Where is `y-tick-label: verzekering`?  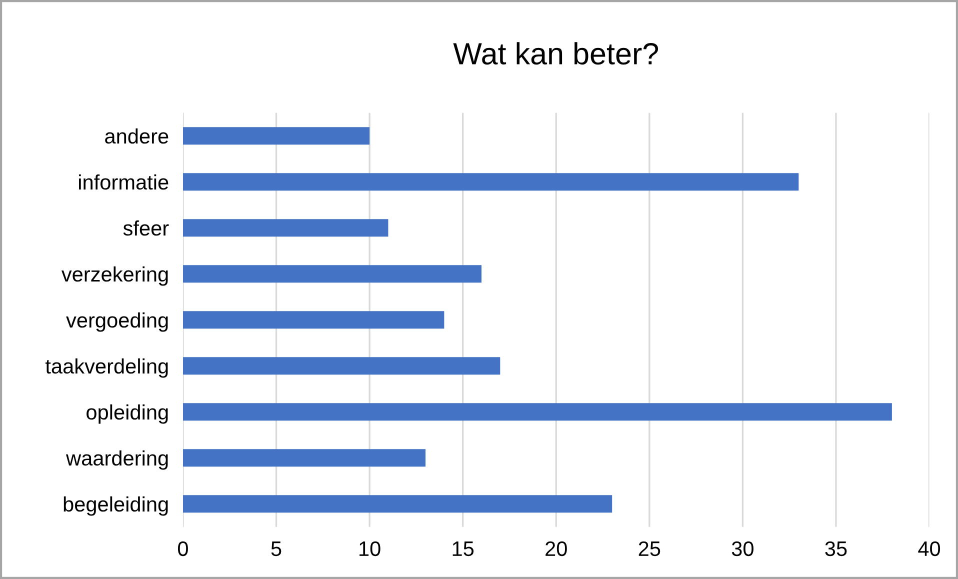
y-tick-label: verzekering is located at coordinates (114, 276).